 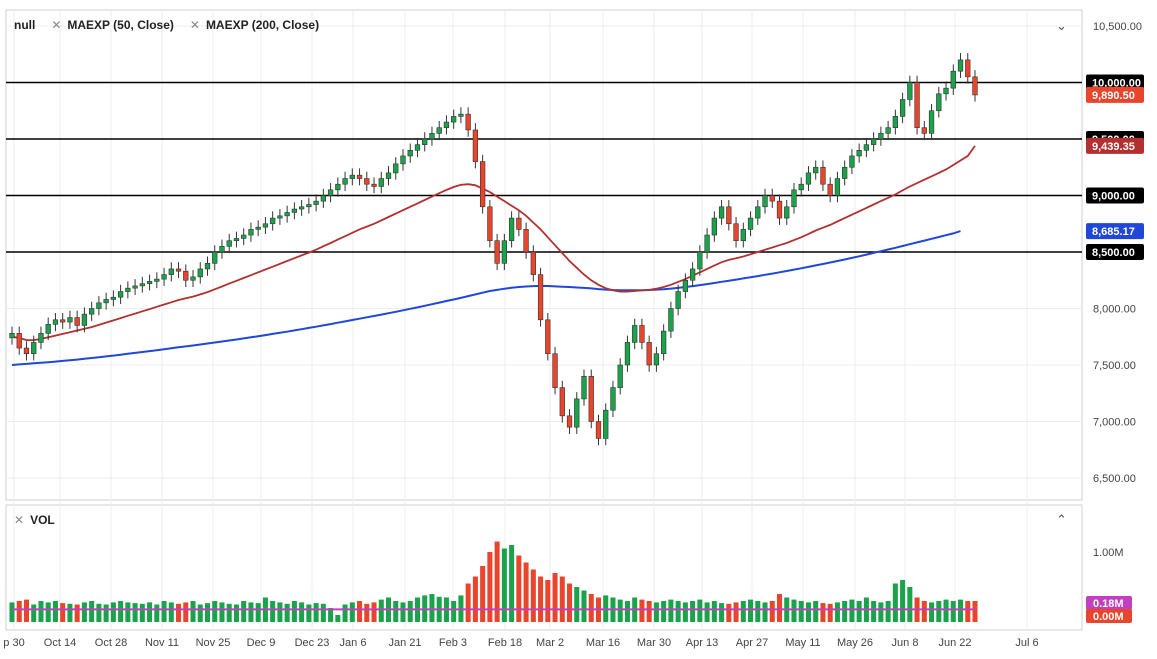 What do you see at coordinates (353, 643) in the screenshot?
I see `x-tick-label: Jan 6` at bounding box center [353, 643].